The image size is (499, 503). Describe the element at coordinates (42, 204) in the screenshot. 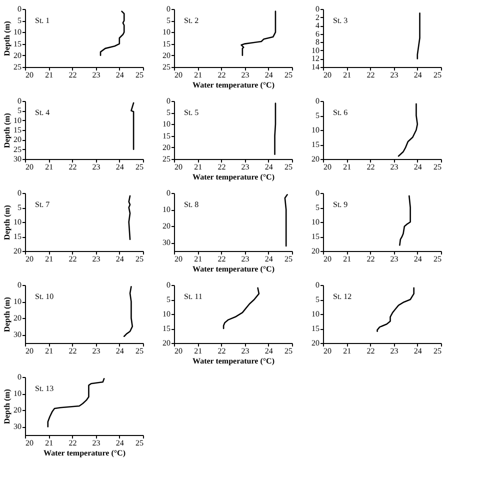

I see `annotation: St. 7` at that location.